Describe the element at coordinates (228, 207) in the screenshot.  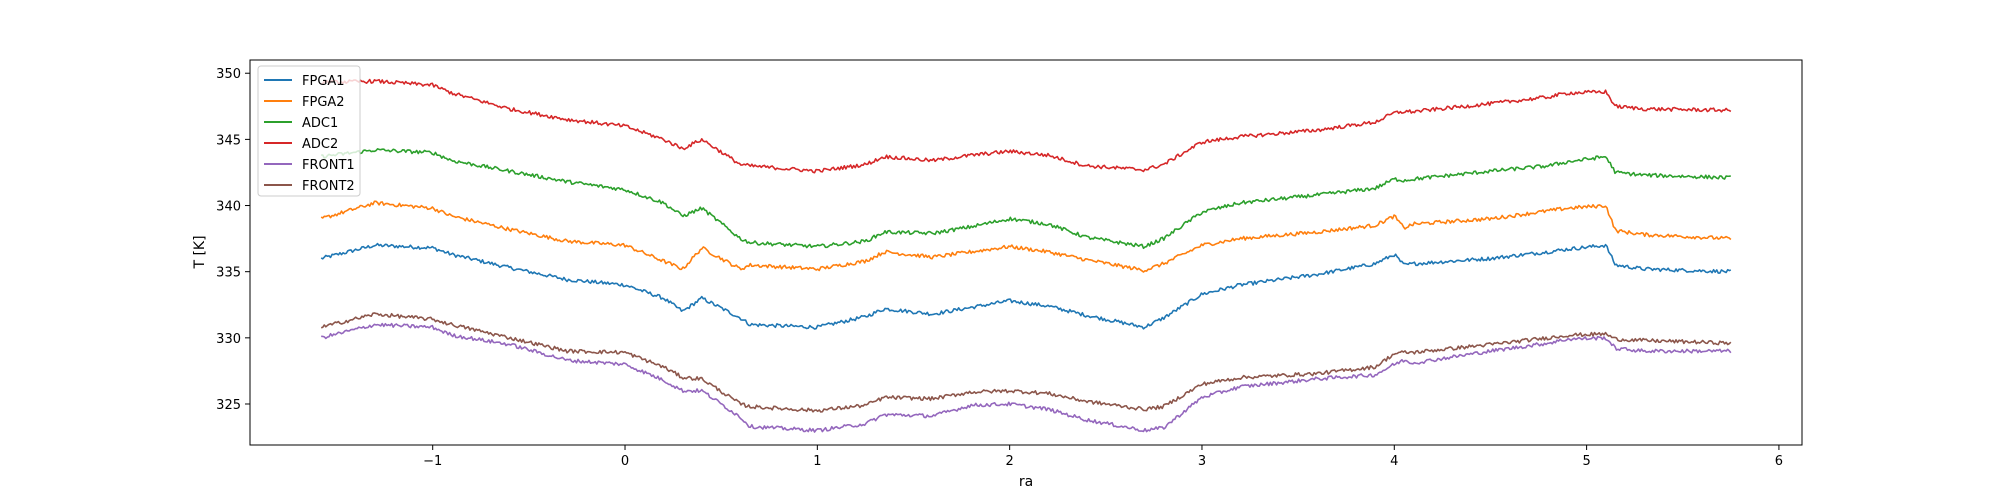
I see `y-tick-label: 340` at that location.